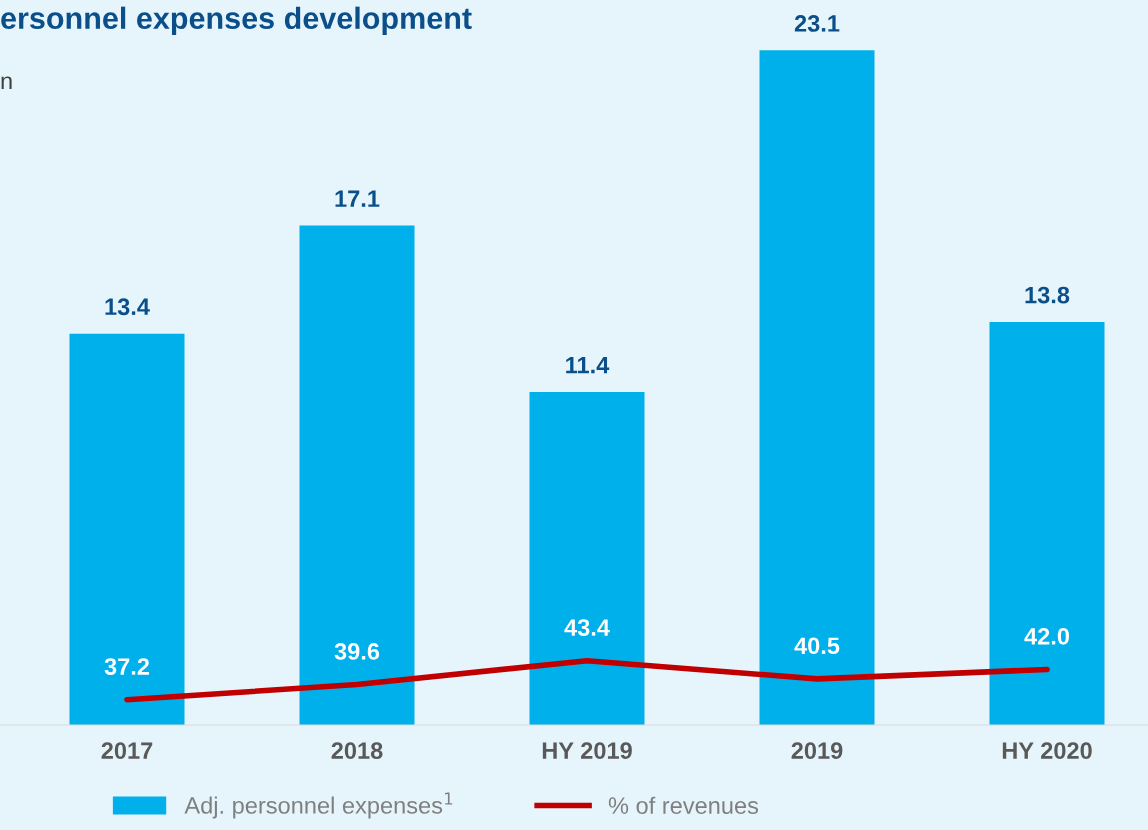 This screenshot has height=830, width=1148. I want to click on data-label: 17.1, so click(357, 198).